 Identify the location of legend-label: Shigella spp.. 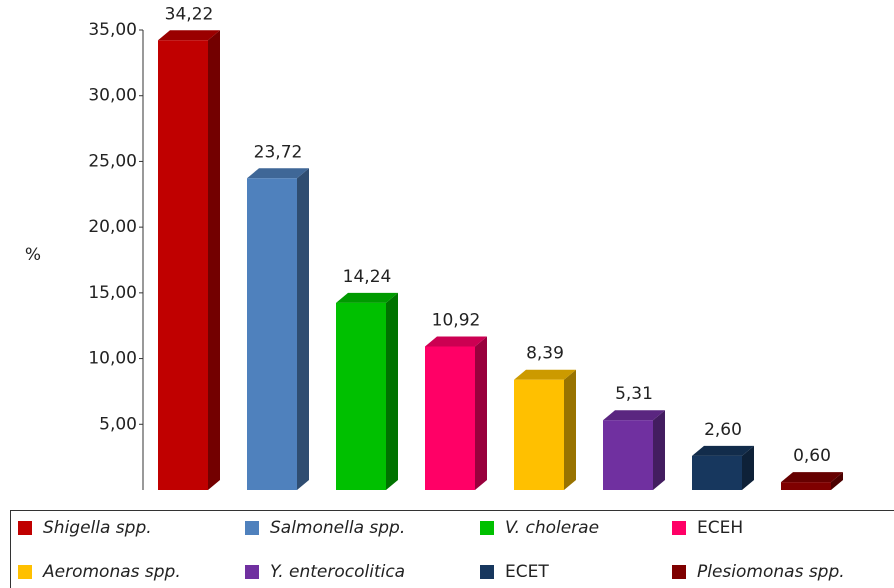
(97, 528).